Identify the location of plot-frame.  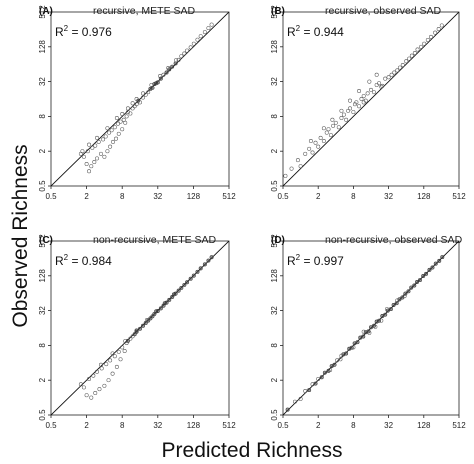
(371, 328).